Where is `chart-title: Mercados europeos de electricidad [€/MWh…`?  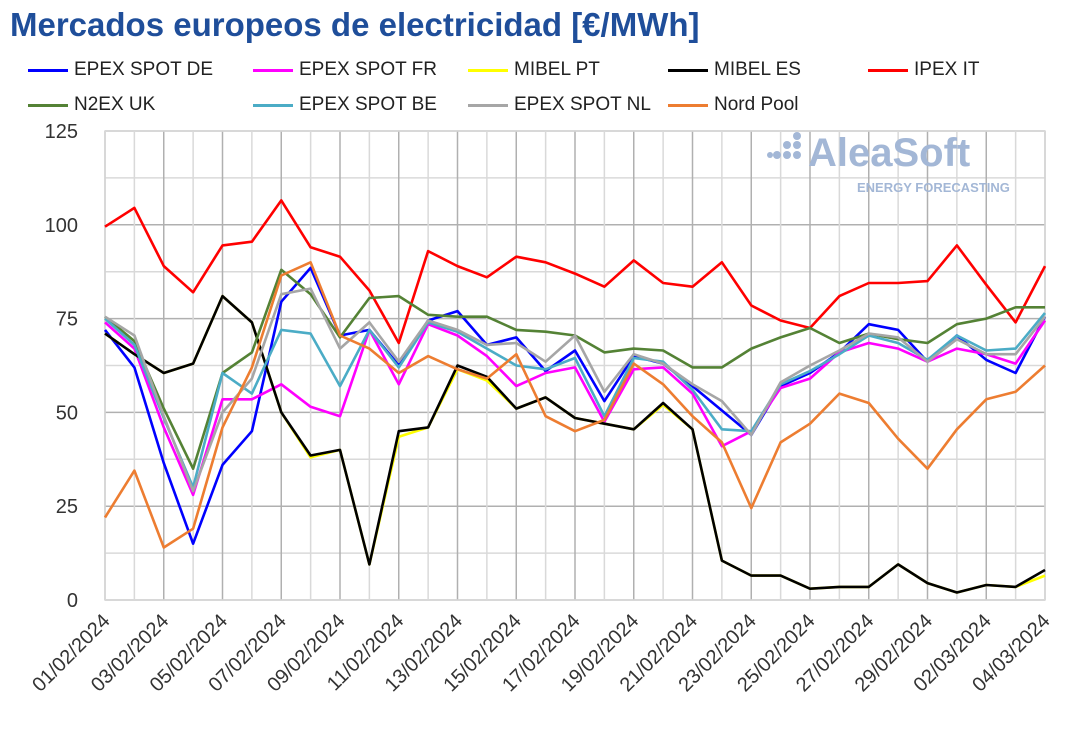 chart-title: Mercados europeos de electricidad [€/MWh… is located at coordinates (355, 24).